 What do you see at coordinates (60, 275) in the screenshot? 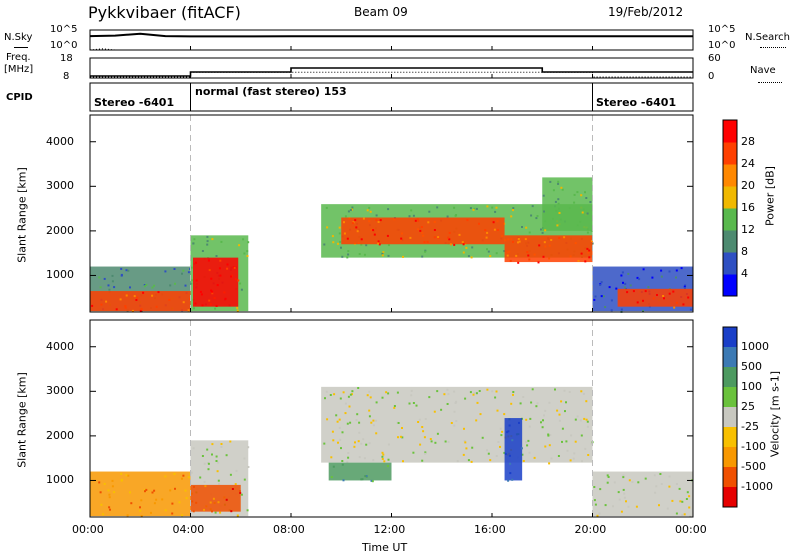
I see `power-ytick-label-1: 1000` at bounding box center [60, 275].